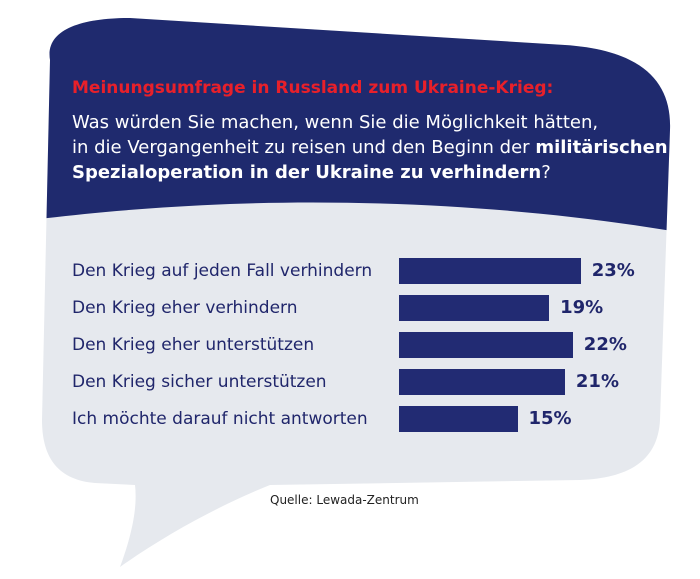 This screenshot has width=700, height=579. What do you see at coordinates (613, 270) in the screenshot?
I see `value-label: 23%` at bounding box center [613, 270].